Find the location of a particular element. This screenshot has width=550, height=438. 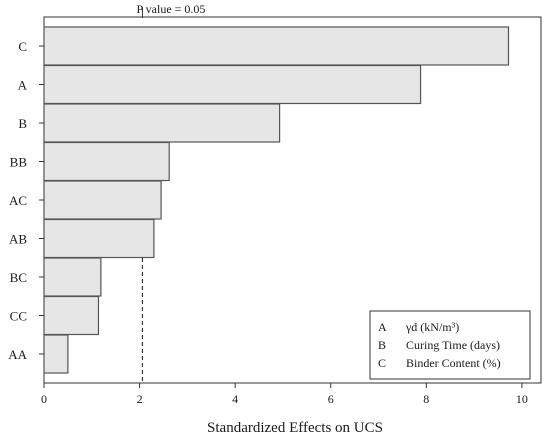

bar-aa is located at coordinates (56, 354).